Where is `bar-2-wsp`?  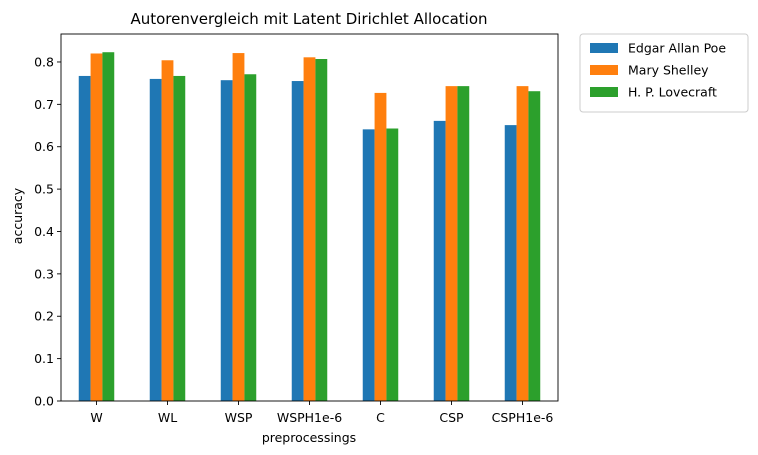 bar-2-wsp is located at coordinates (238, 227).